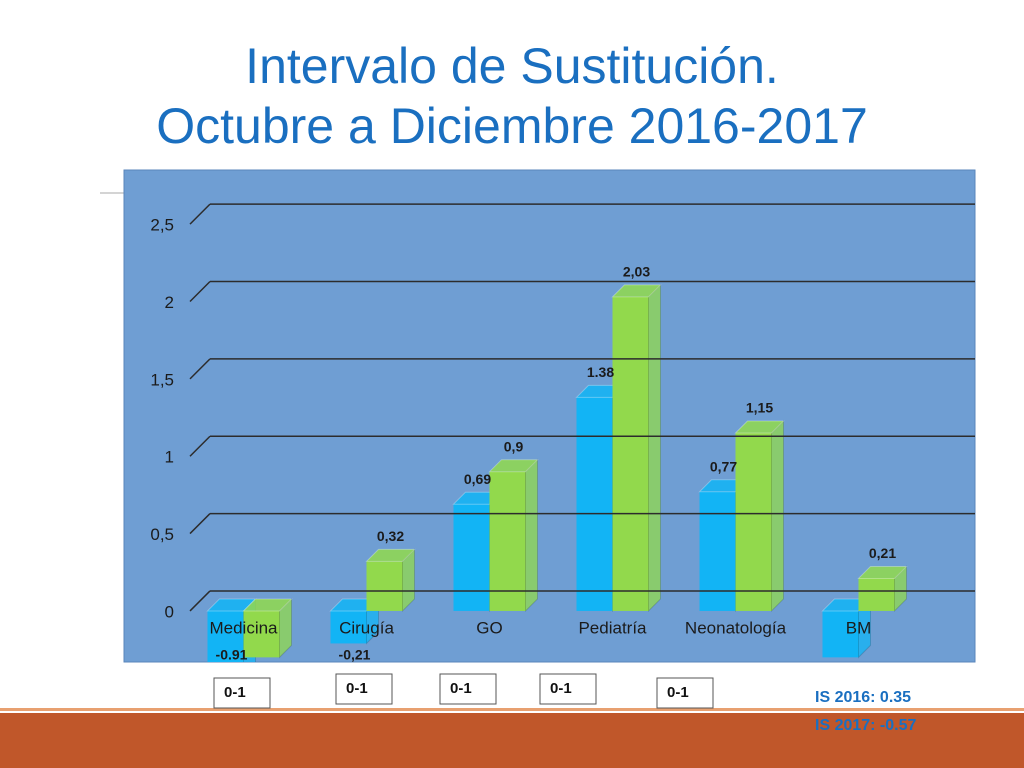  Describe the element at coordinates (169, 302) in the screenshot. I see `y-tick-label: 2` at that location.